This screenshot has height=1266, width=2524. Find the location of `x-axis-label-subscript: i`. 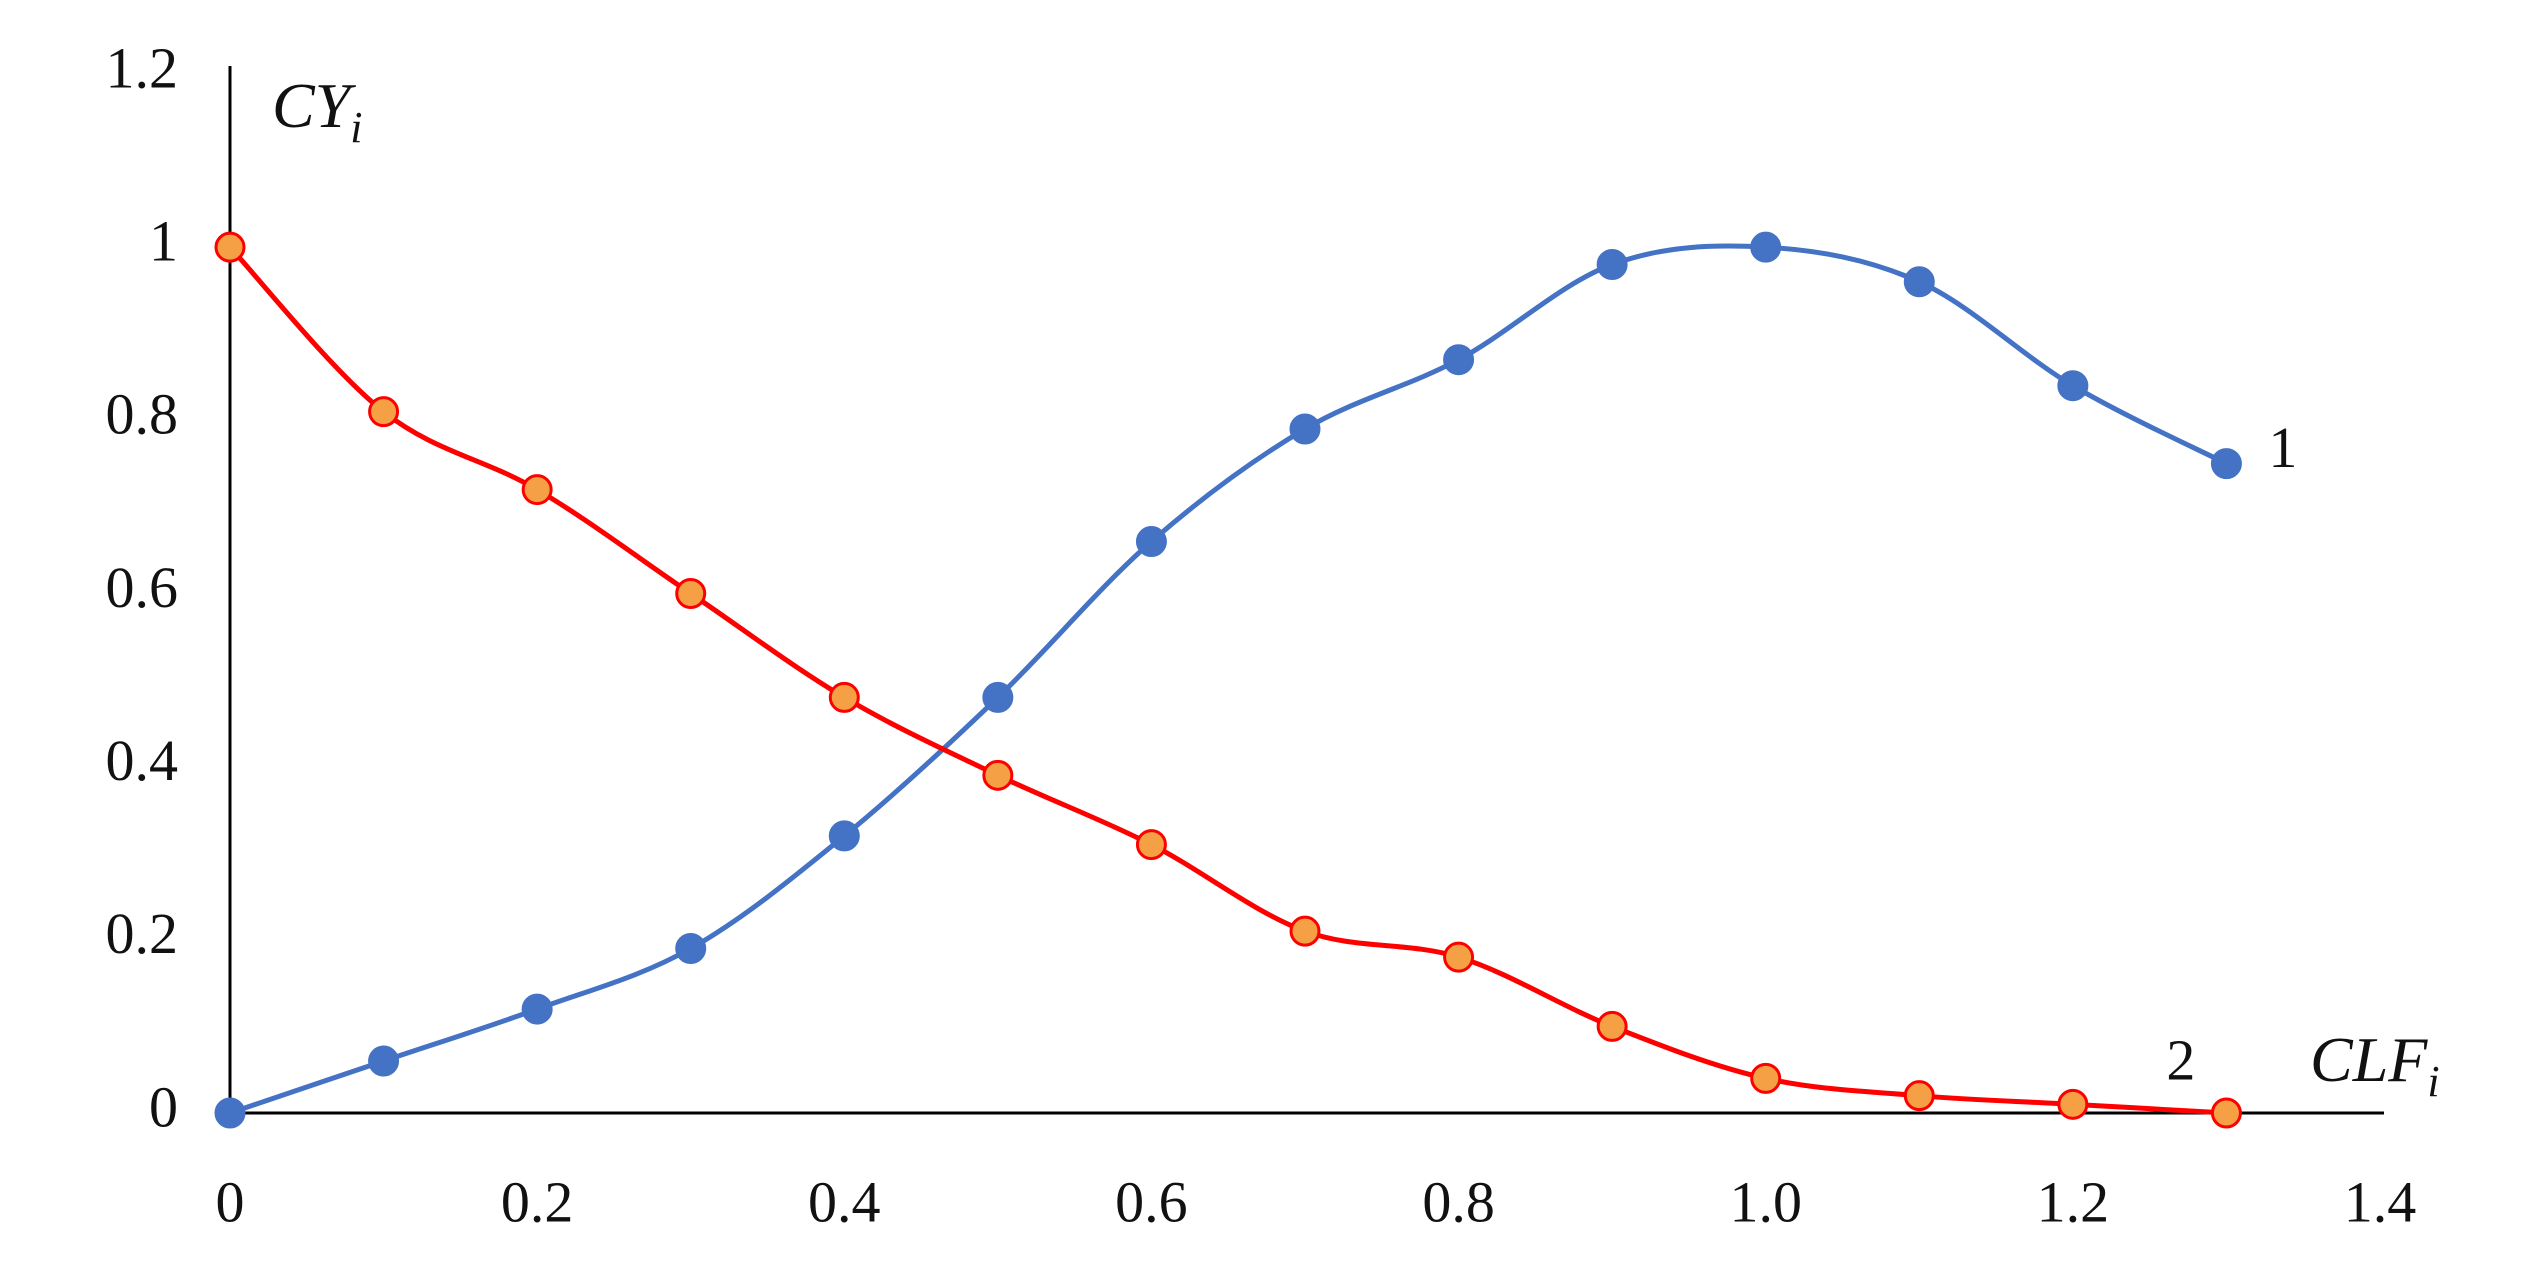

x-axis-label-subscript: i is located at coordinates (2433, 1081).